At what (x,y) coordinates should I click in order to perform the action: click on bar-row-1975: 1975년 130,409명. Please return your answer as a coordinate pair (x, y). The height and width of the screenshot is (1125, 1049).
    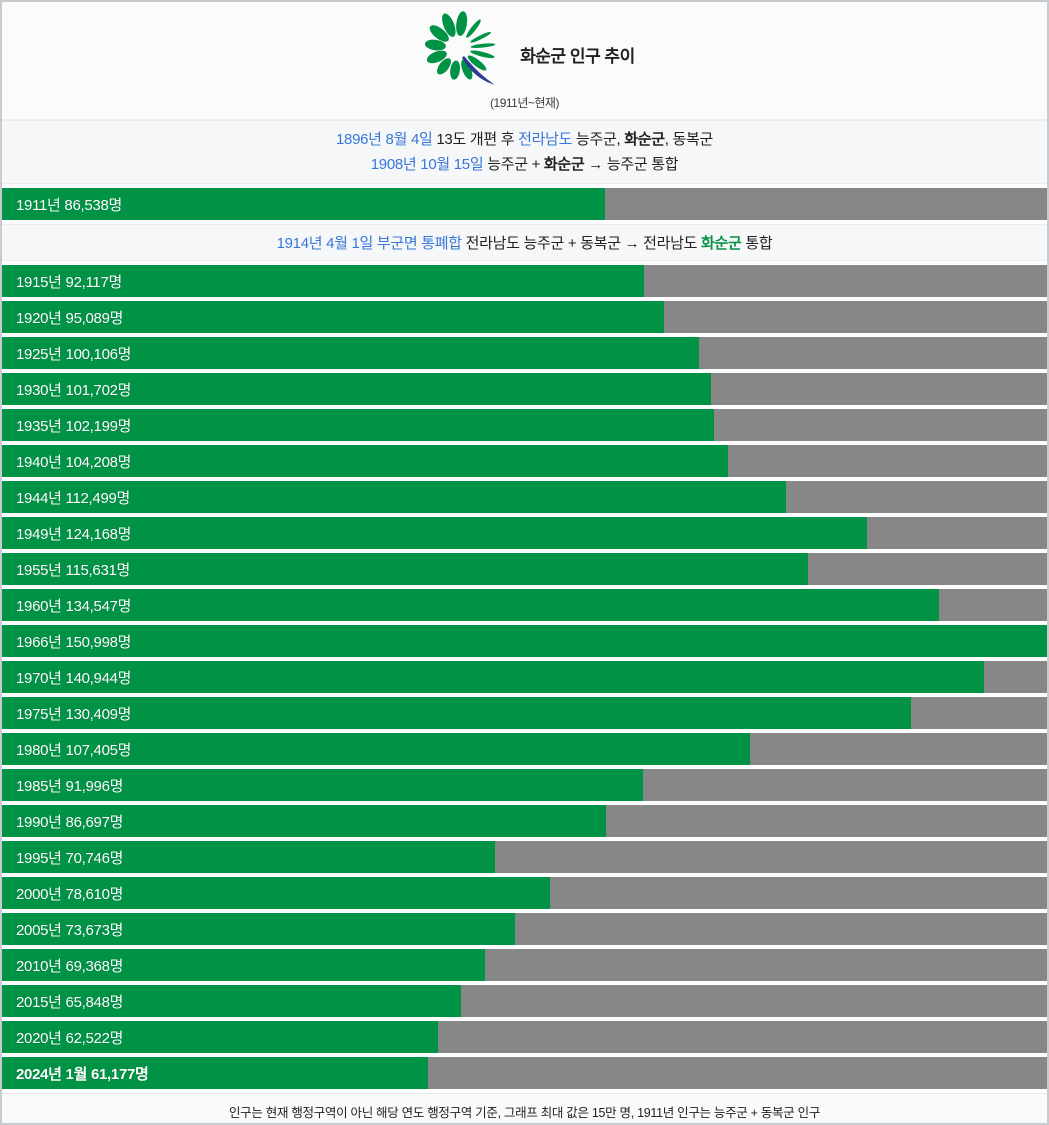
    Looking at the image, I should click on (524, 713).